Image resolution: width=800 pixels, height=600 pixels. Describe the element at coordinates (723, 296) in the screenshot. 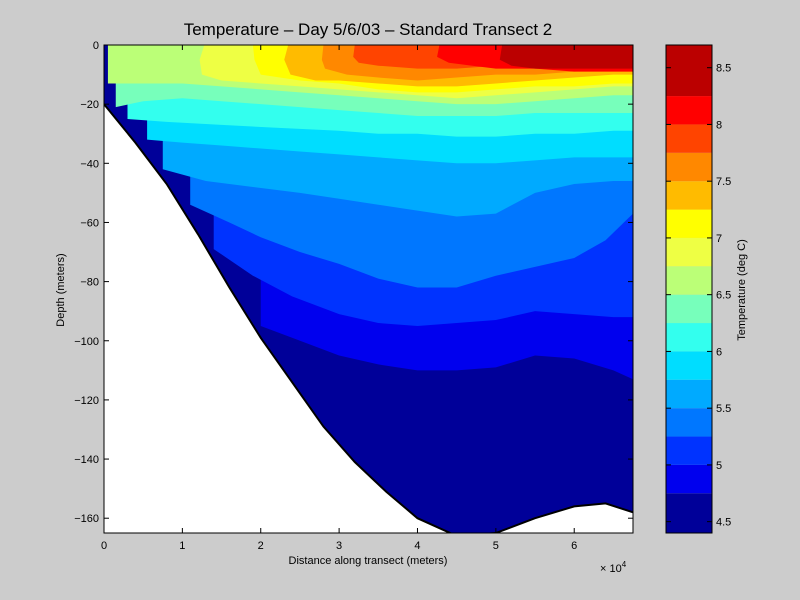

I see `colorbar-tick-label: 6.5` at that location.